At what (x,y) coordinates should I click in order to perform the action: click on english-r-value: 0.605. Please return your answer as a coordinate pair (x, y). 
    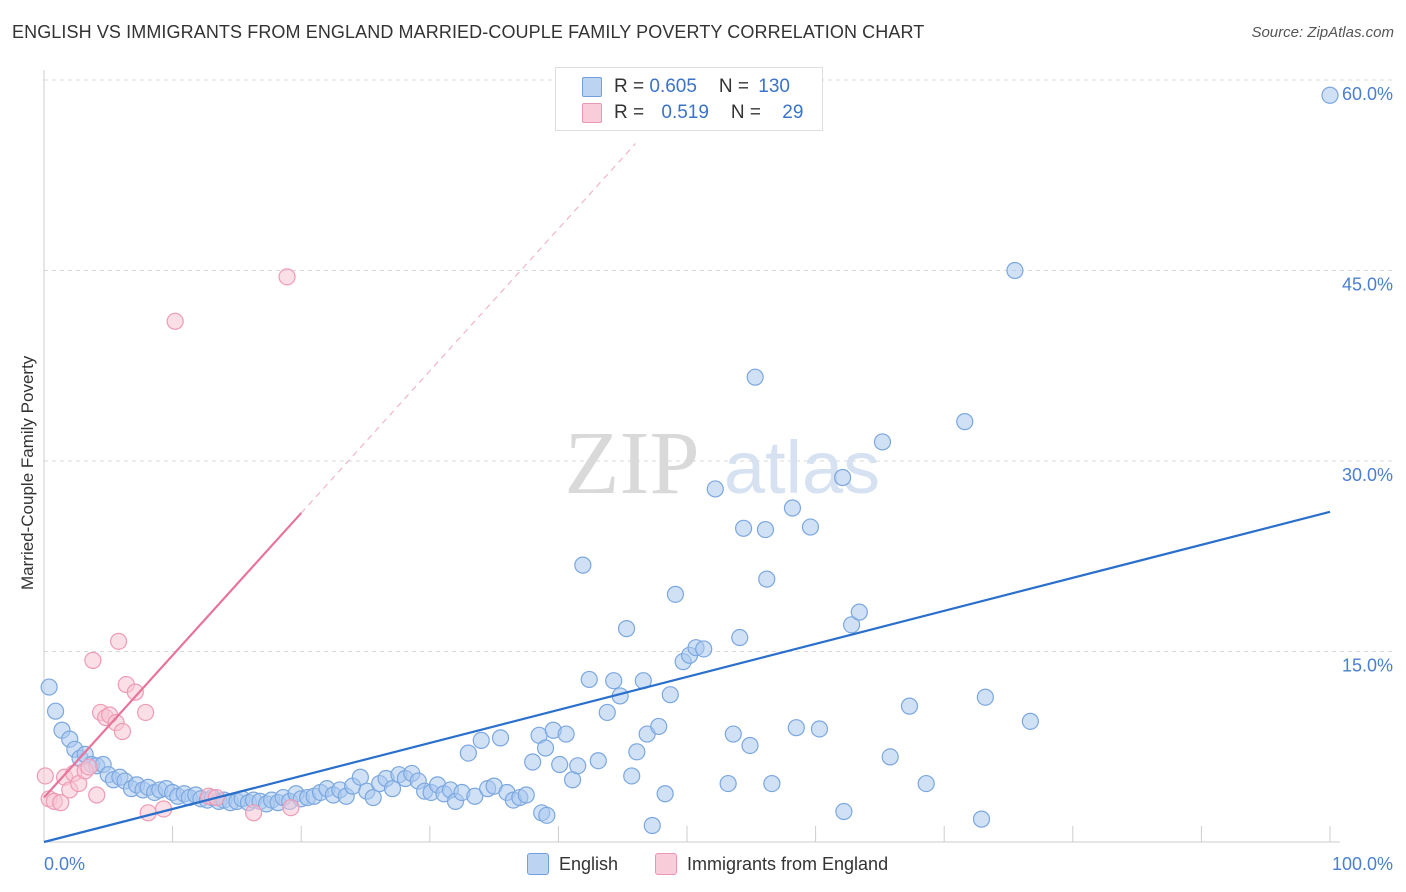
    Looking at the image, I should click on (673, 86).